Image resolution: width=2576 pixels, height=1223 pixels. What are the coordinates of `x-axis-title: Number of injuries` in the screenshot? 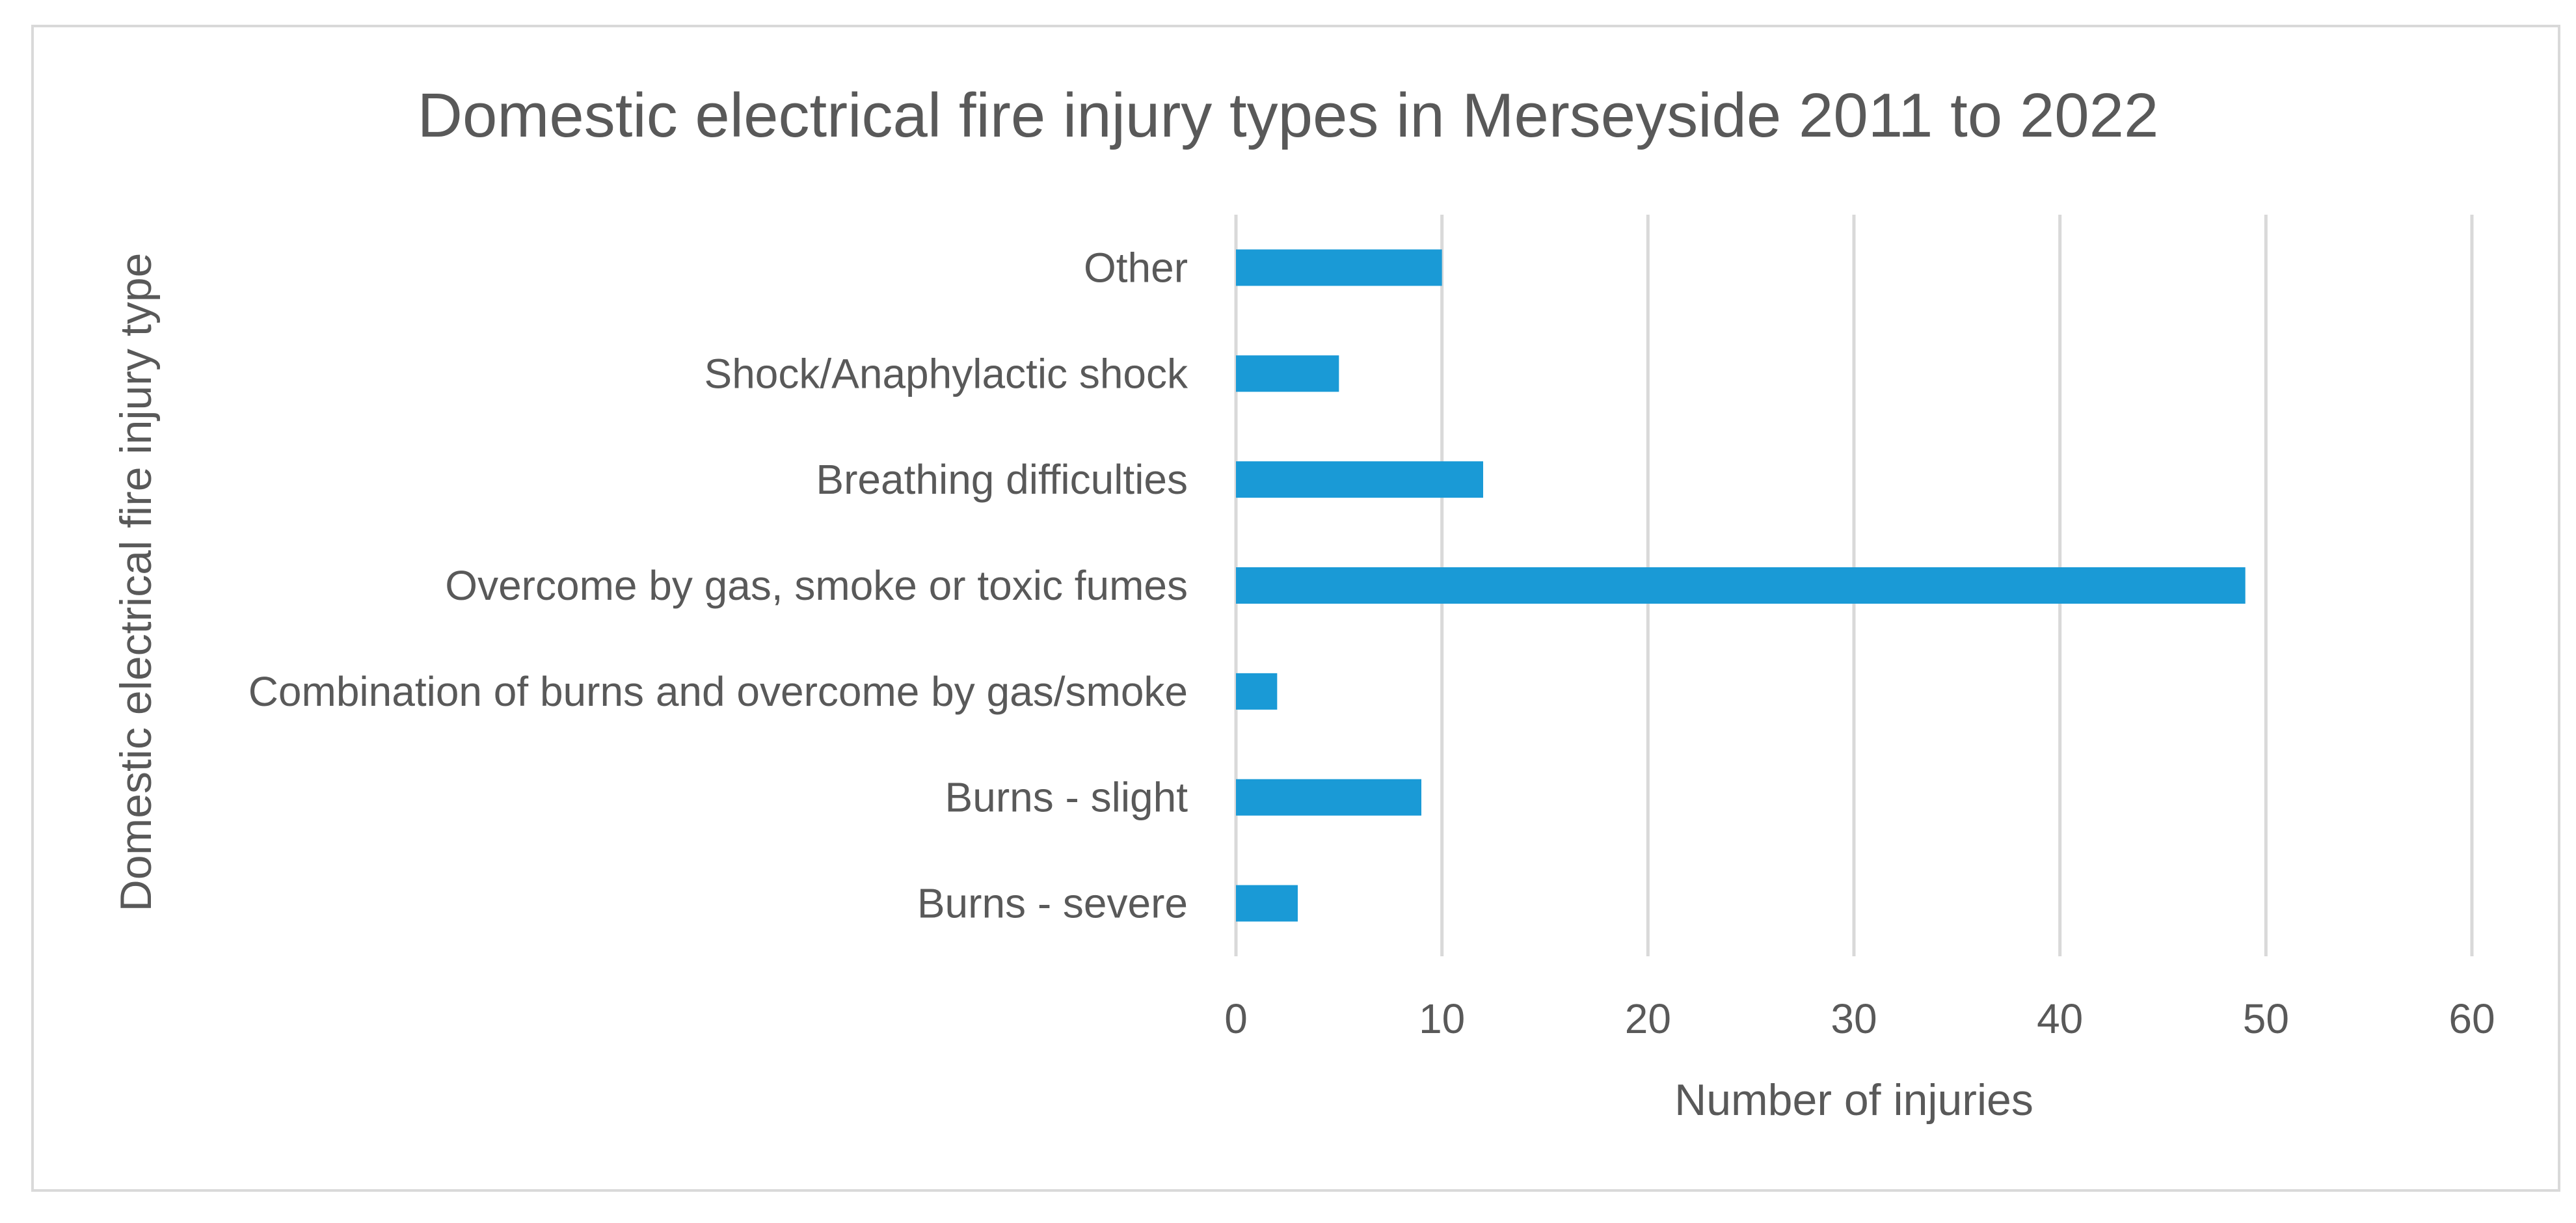 It's located at (1853, 1100).